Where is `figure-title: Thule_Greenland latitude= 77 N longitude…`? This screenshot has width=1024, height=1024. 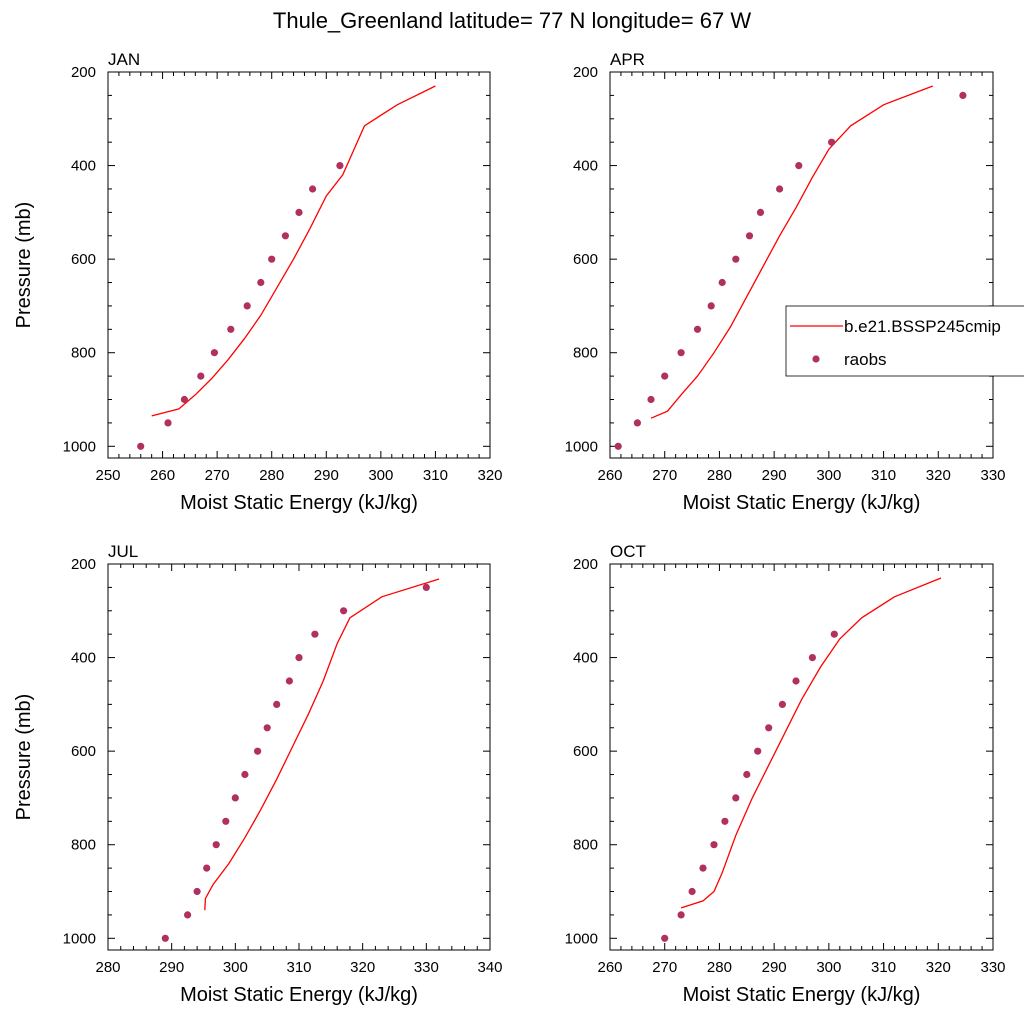 figure-title: Thule_Greenland latitude= 77 N longitude… is located at coordinates (512, 20).